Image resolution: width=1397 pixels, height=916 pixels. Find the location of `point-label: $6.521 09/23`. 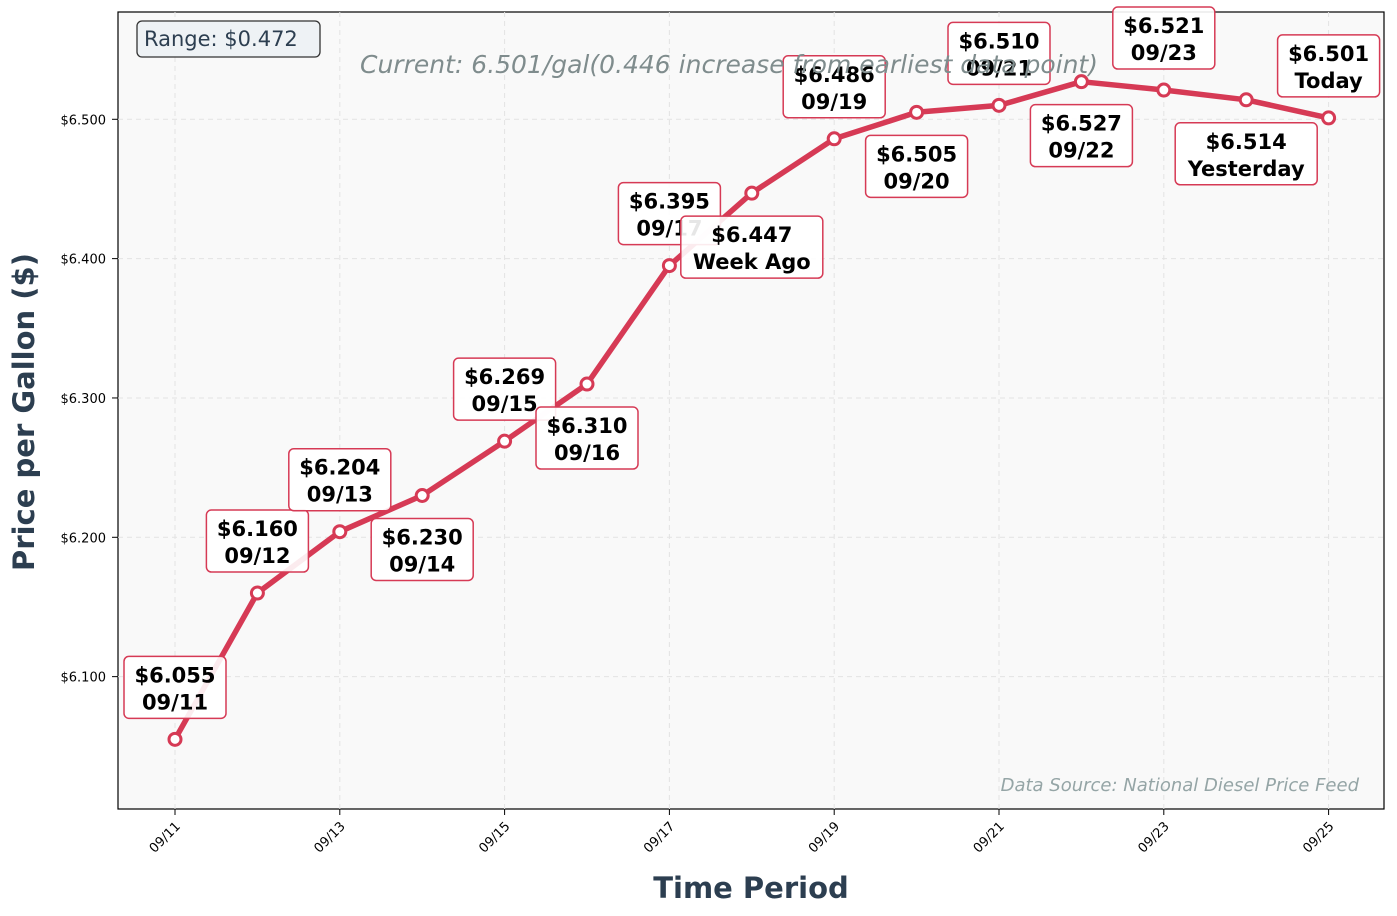

point-label: $6.521 09/23 is located at coordinates (1164, 38).